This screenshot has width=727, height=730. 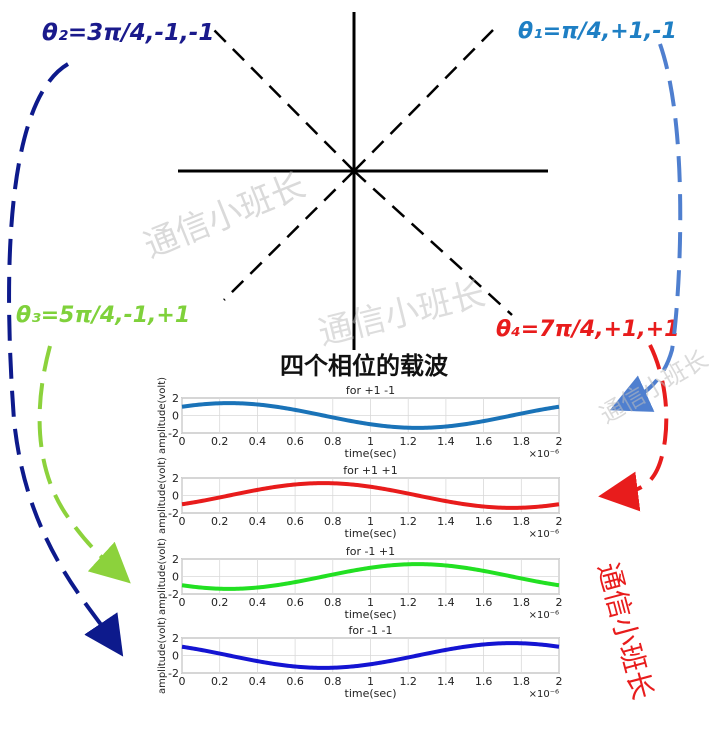 What do you see at coordinates (289, 235) in the screenshot?
I see `diagonal-theta3` at bounding box center [289, 235].